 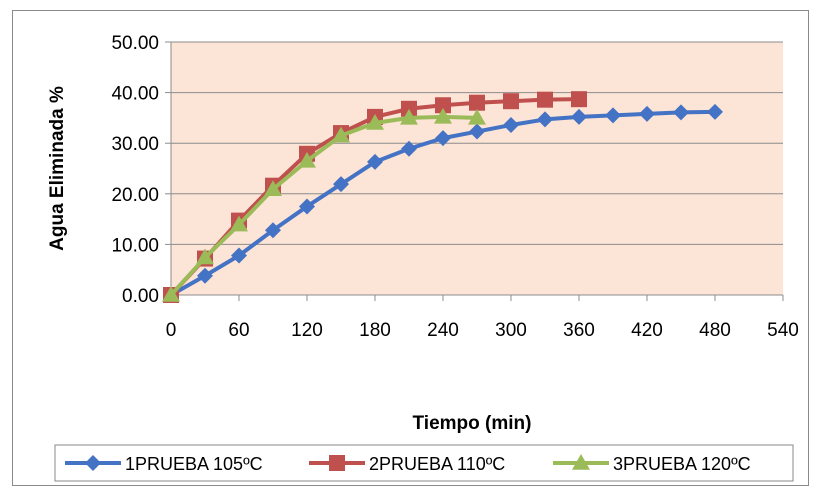 I want to click on x-axis-title: Tiempo (min), so click(x=472, y=423).